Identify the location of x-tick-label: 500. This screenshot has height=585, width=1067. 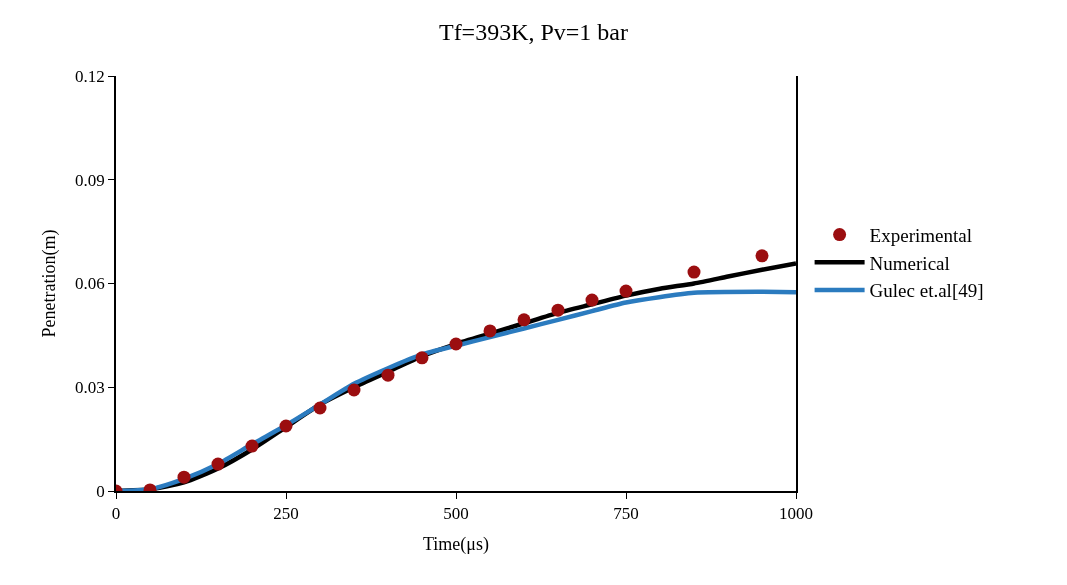
(456, 514).